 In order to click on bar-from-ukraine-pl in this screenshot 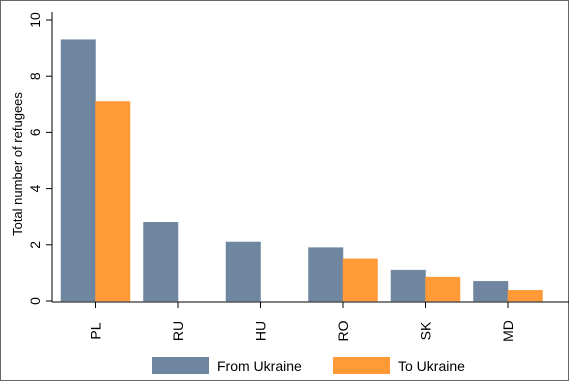, I will do `click(78, 170)`.